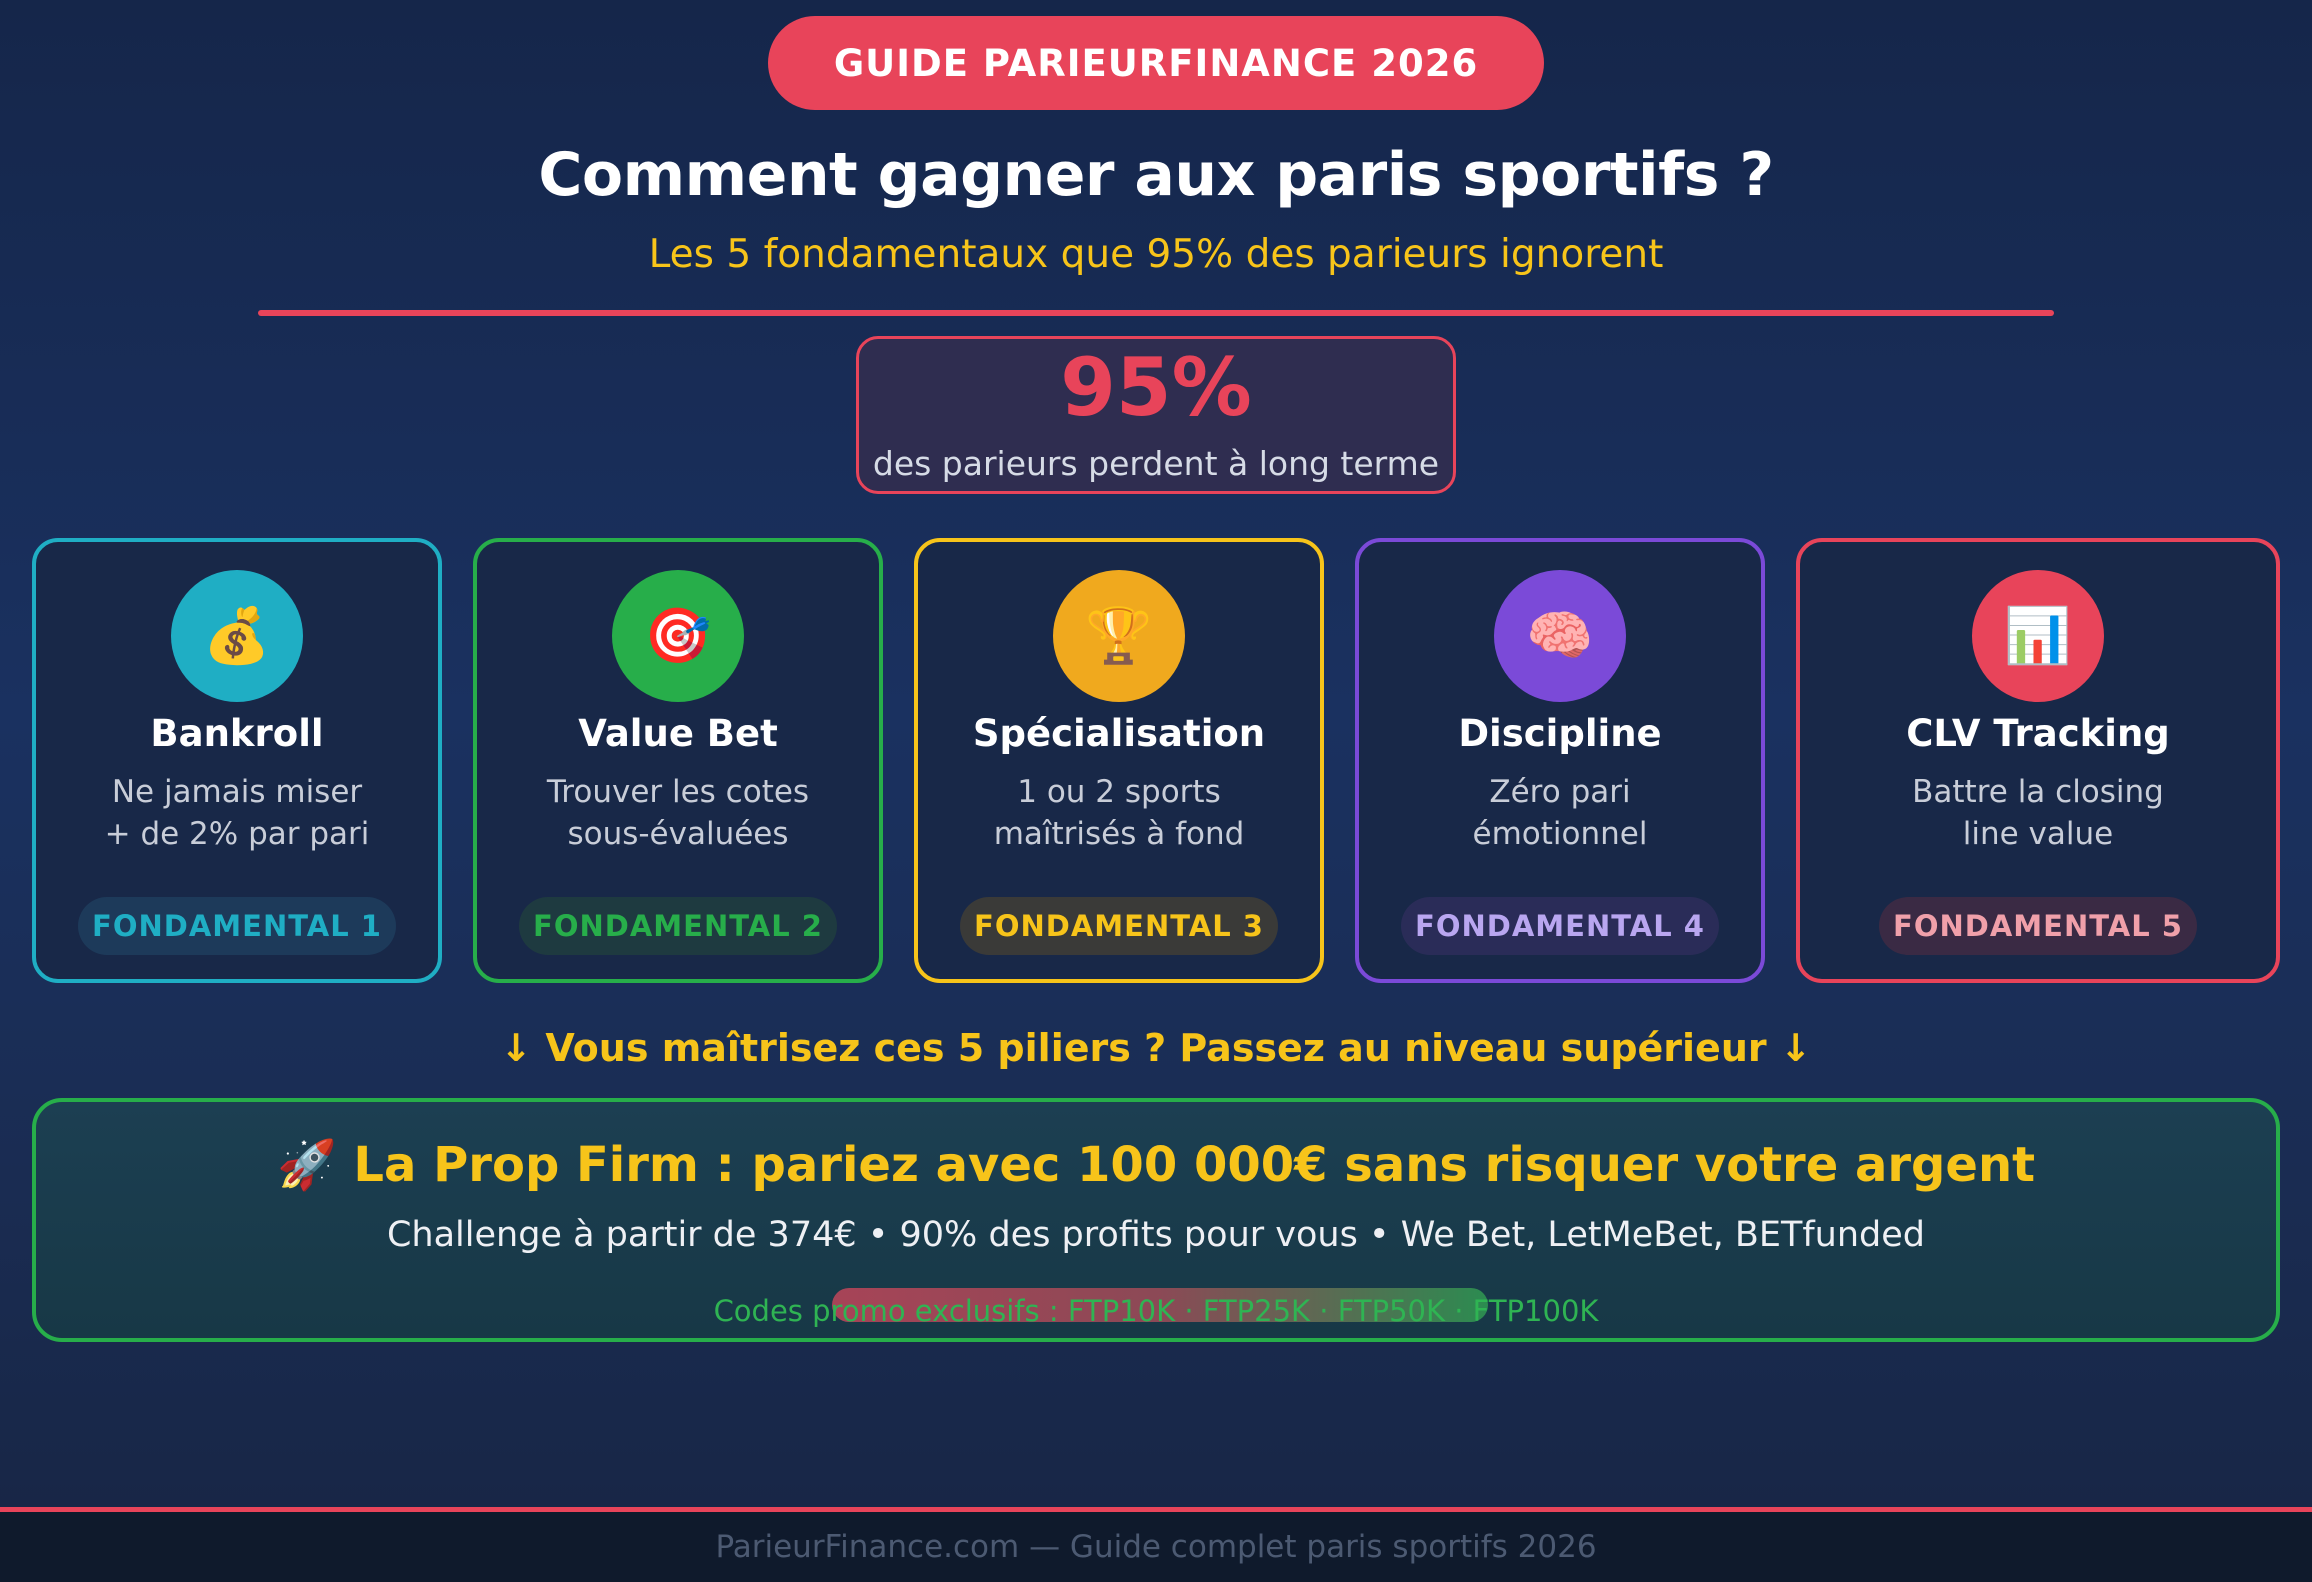 The height and width of the screenshot is (1582, 2312). I want to click on card-tag: FONDAMENTAL 1, so click(237, 926).